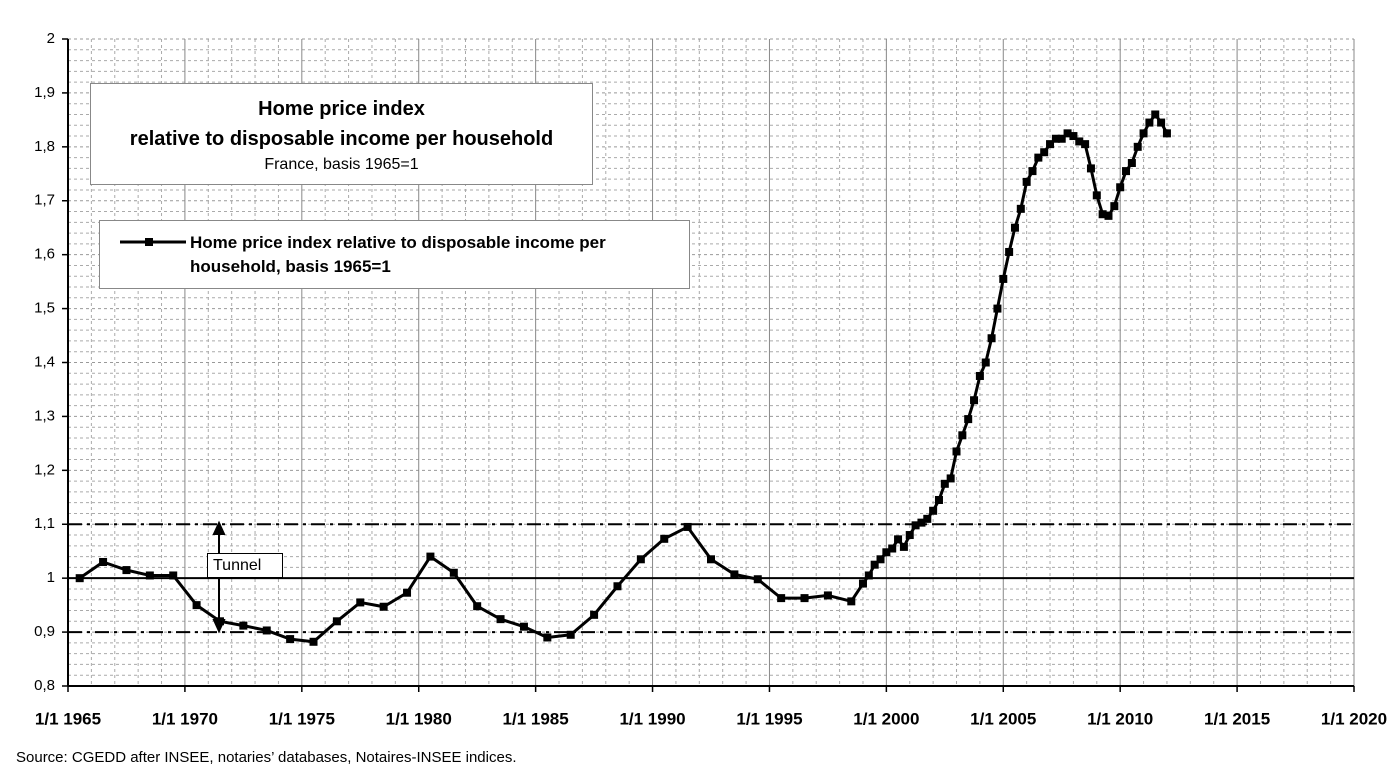 This screenshot has width=1398, height=784. Describe the element at coordinates (652, 718) in the screenshot. I see `x-tick-label: 1/1 1990` at that location.